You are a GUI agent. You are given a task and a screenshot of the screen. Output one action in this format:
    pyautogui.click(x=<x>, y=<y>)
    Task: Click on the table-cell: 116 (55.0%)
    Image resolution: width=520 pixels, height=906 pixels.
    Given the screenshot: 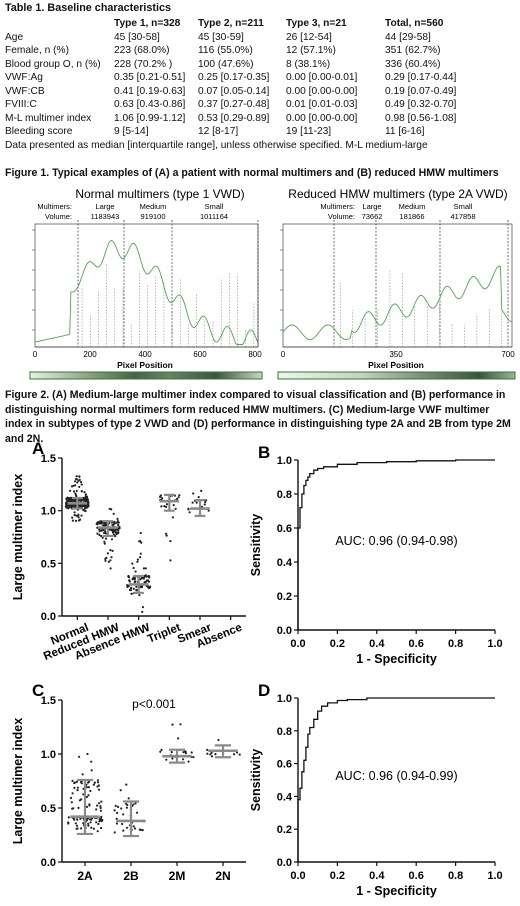 What is the action you would take?
    pyautogui.click(x=225, y=50)
    